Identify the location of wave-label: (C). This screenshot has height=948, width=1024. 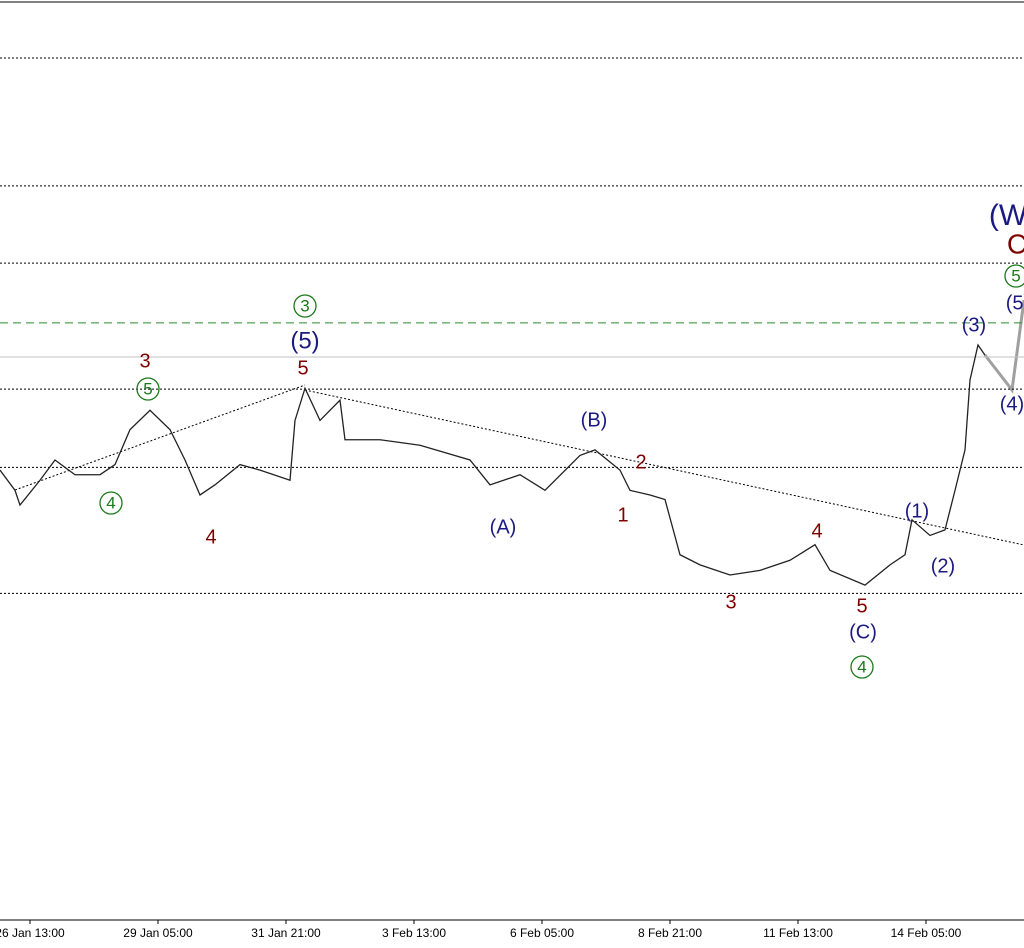
(863, 632).